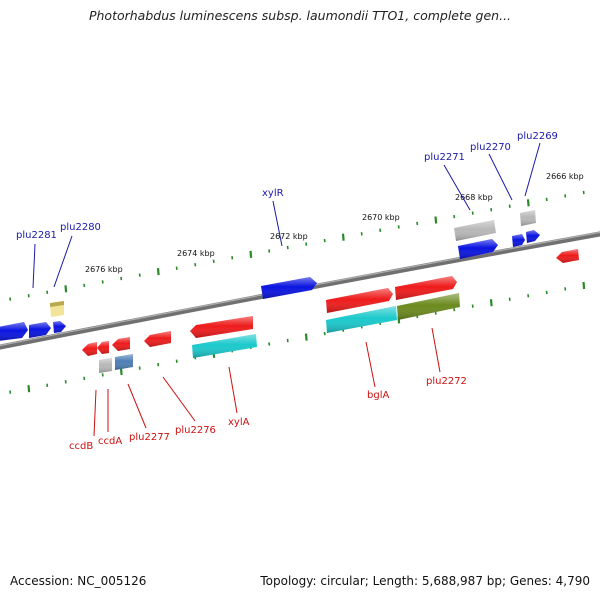 This screenshot has width=600, height=600. What do you see at coordinates (224, 346) in the screenshot?
I see `gene-xylA` at bounding box center [224, 346].